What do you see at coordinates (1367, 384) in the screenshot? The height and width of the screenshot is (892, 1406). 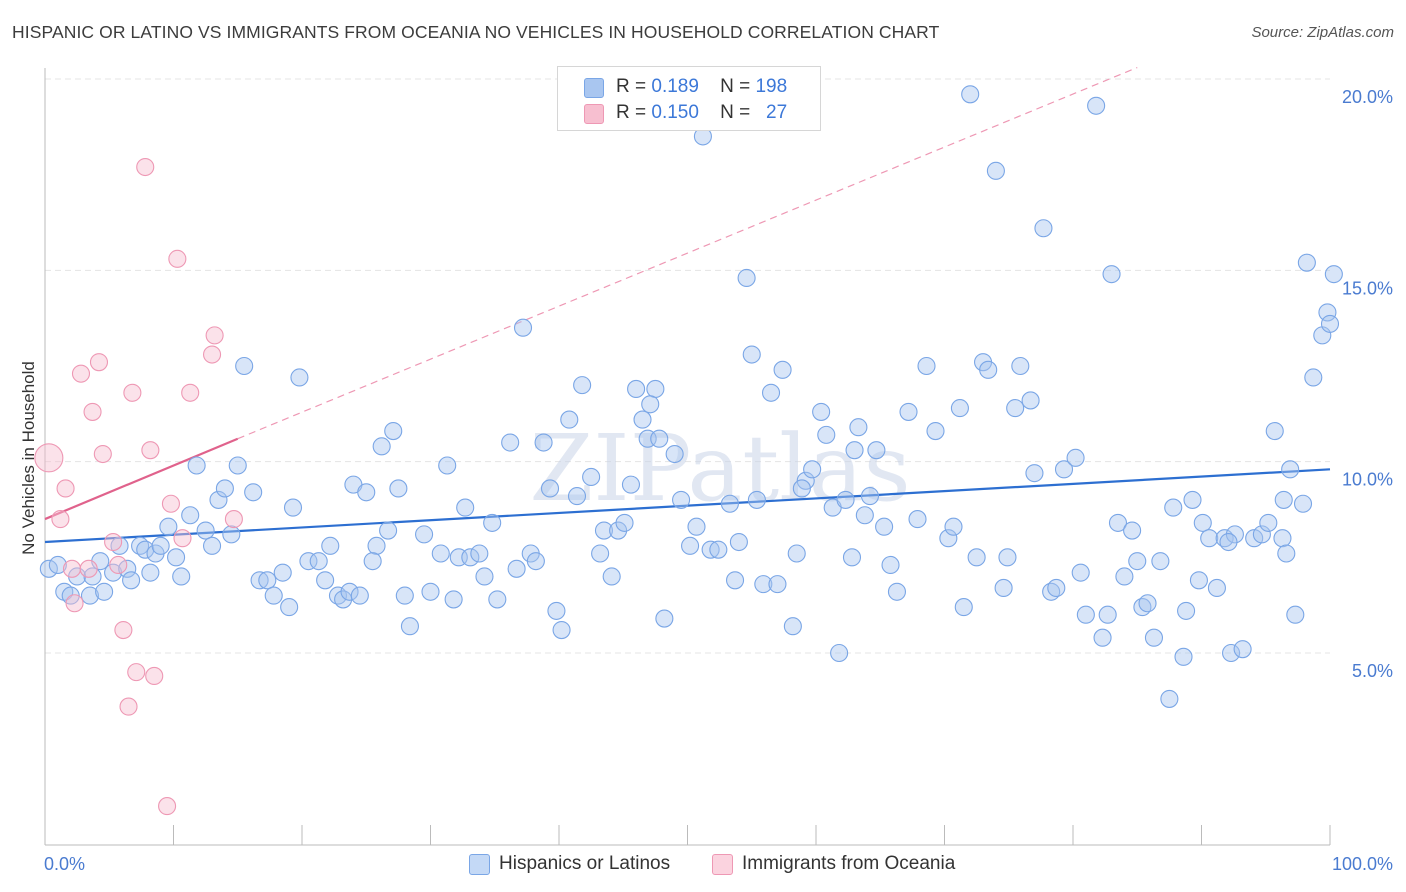 I see `y-tick-labels: 5.0% 10.0% 15.0% 20.0%` at bounding box center [1367, 384].